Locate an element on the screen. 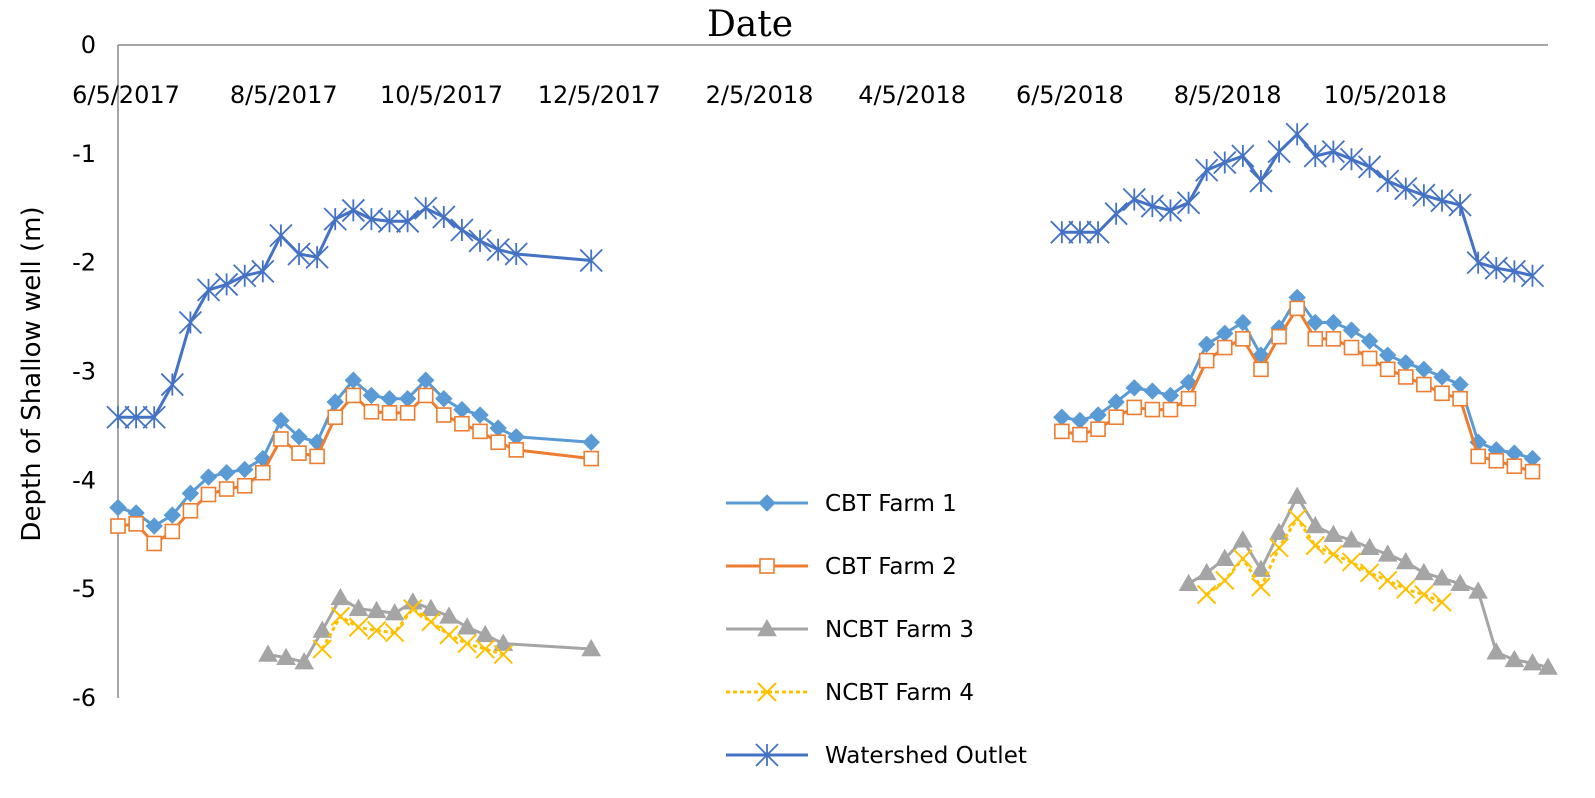 This screenshot has height=798, width=1595. x-tick-label: 10/5/2018 is located at coordinates (1385, 95).